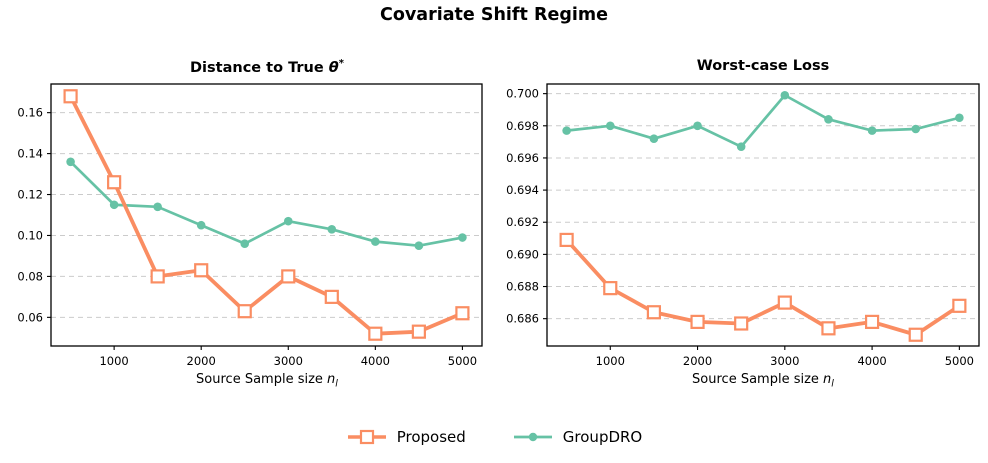  What do you see at coordinates (522, 319) in the screenshot?
I see `y-tick-label: 0.686` at bounding box center [522, 319].